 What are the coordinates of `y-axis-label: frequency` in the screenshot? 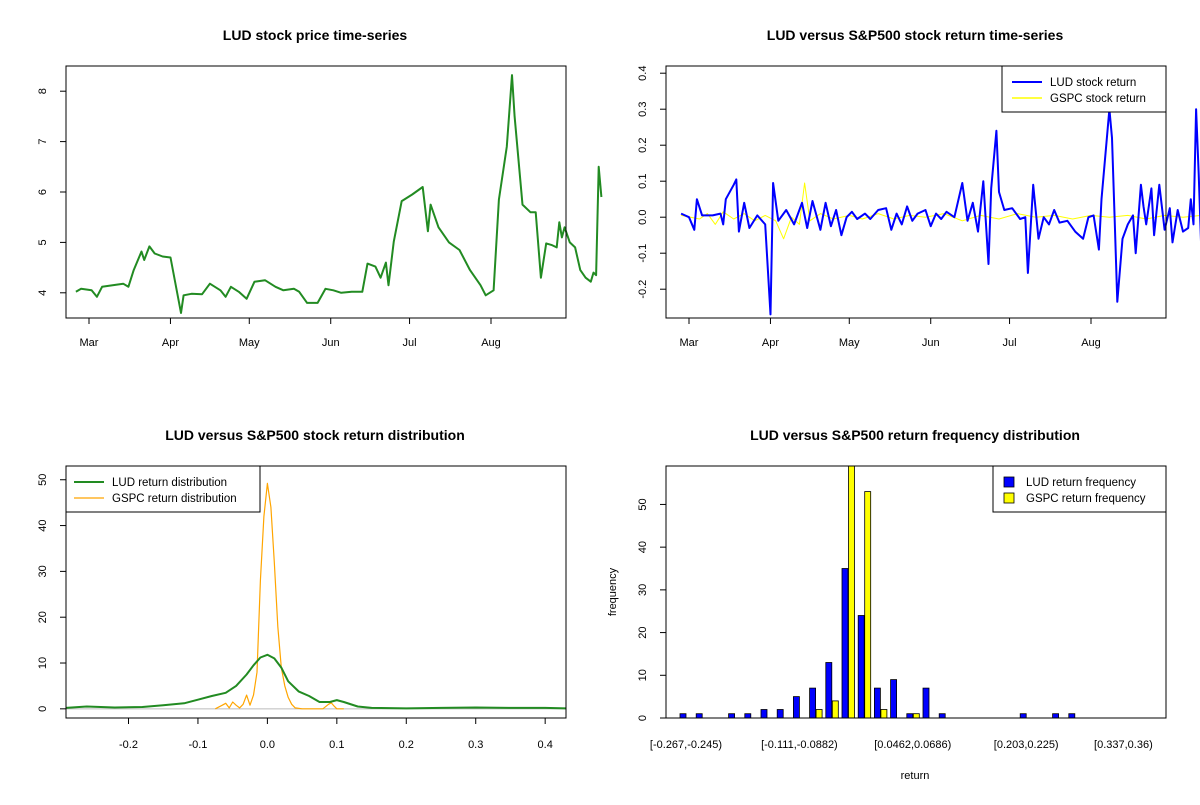 It's located at (613, 591).